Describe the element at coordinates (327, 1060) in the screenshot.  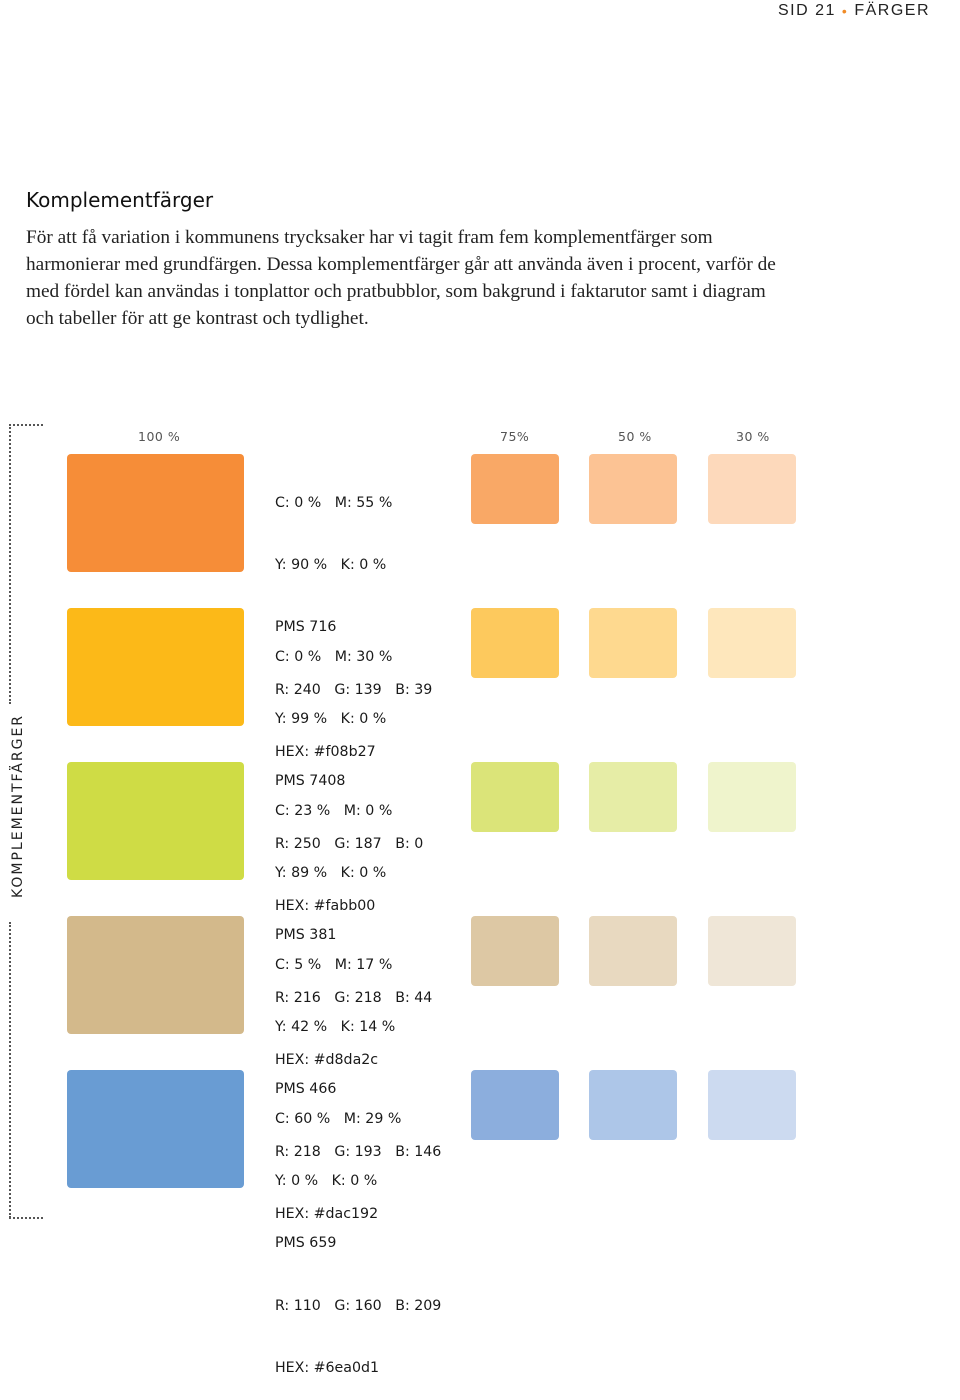
I see `spec-hex: HEX: #d8da2c` at that location.